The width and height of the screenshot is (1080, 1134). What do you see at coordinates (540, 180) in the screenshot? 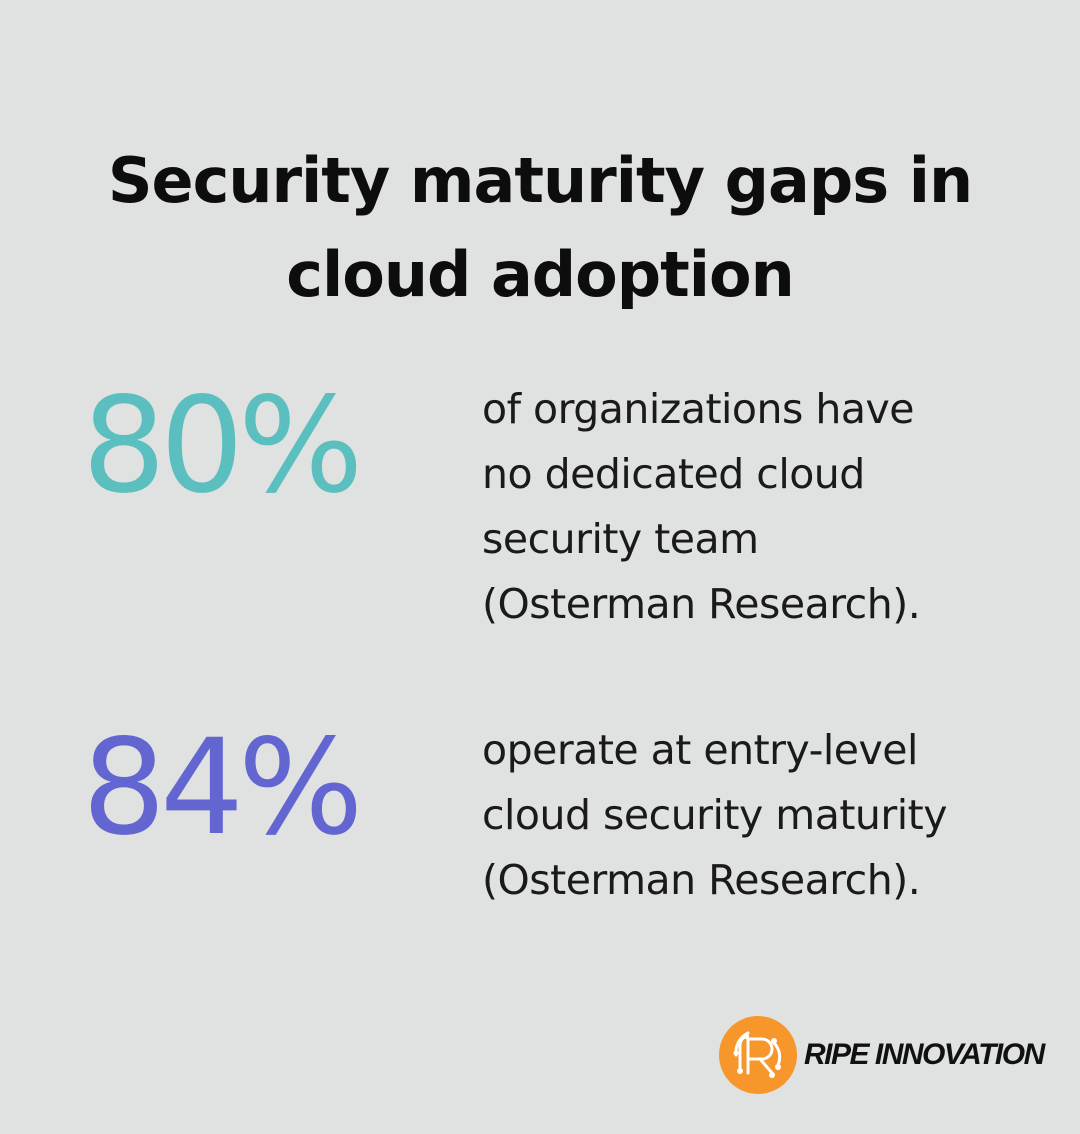
I see `page-title-line-1: Security maturity gaps in` at bounding box center [540, 180].